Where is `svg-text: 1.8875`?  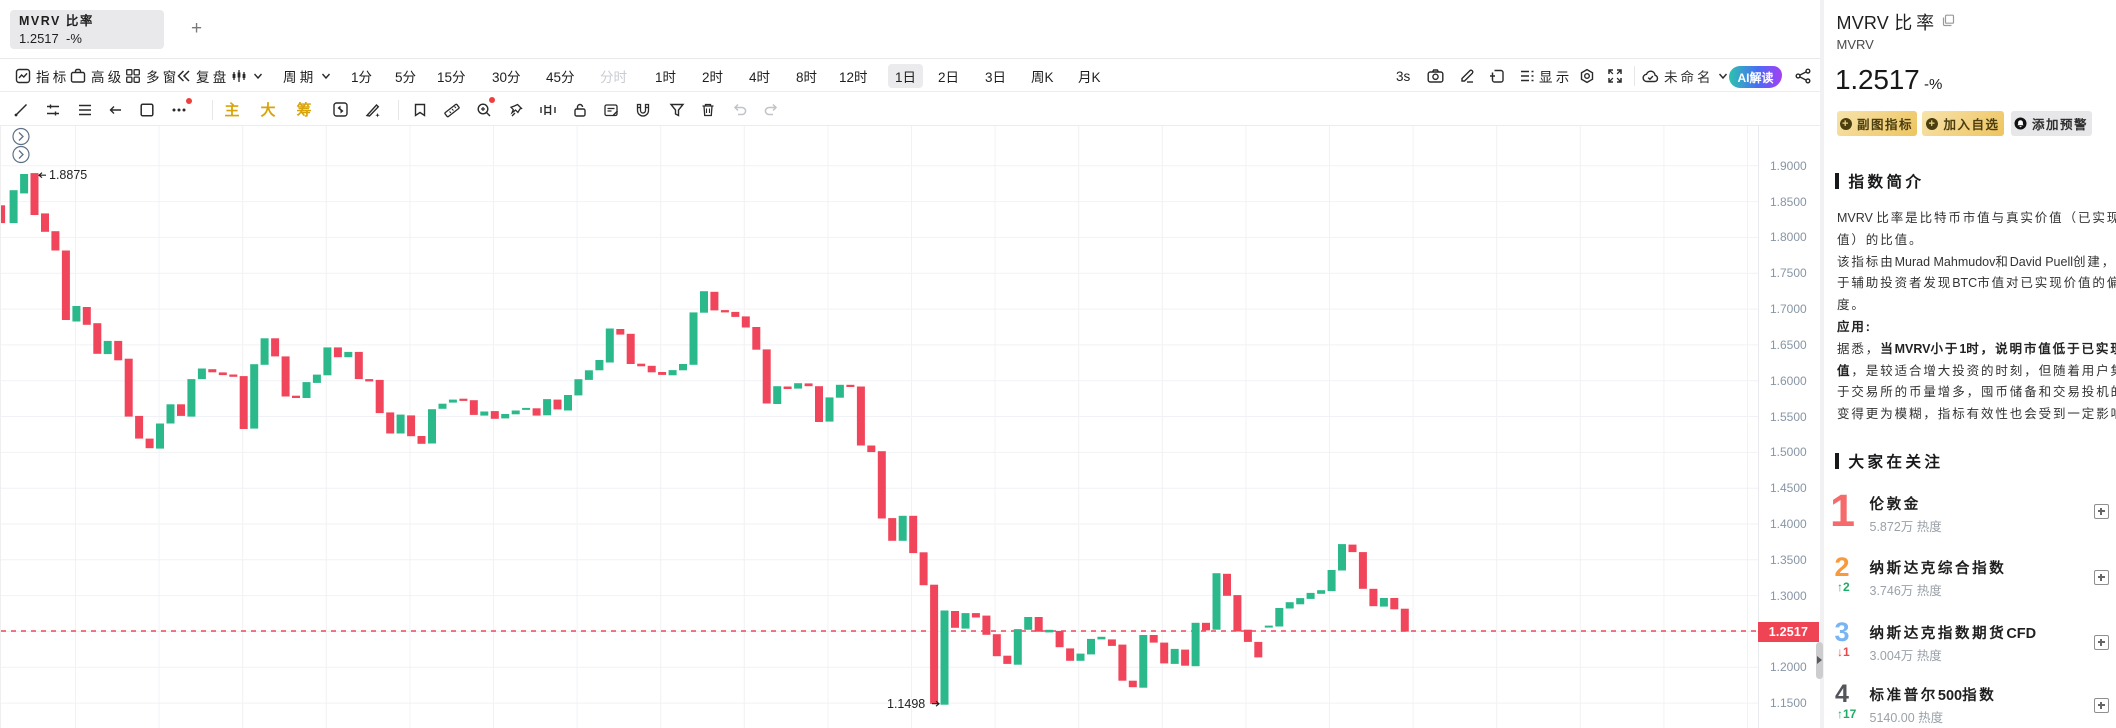
svg-text: 1.8875 is located at coordinates (68, 175).